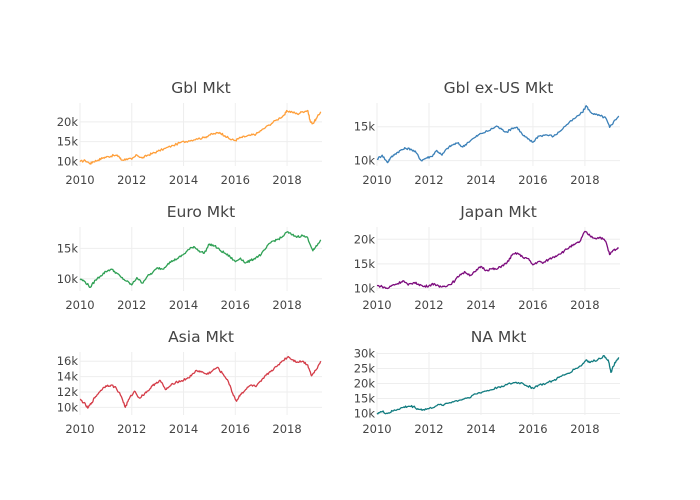 The height and width of the screenshot is (500, 700). I want to click on y-tick-label: 12k, so click(68, 392).